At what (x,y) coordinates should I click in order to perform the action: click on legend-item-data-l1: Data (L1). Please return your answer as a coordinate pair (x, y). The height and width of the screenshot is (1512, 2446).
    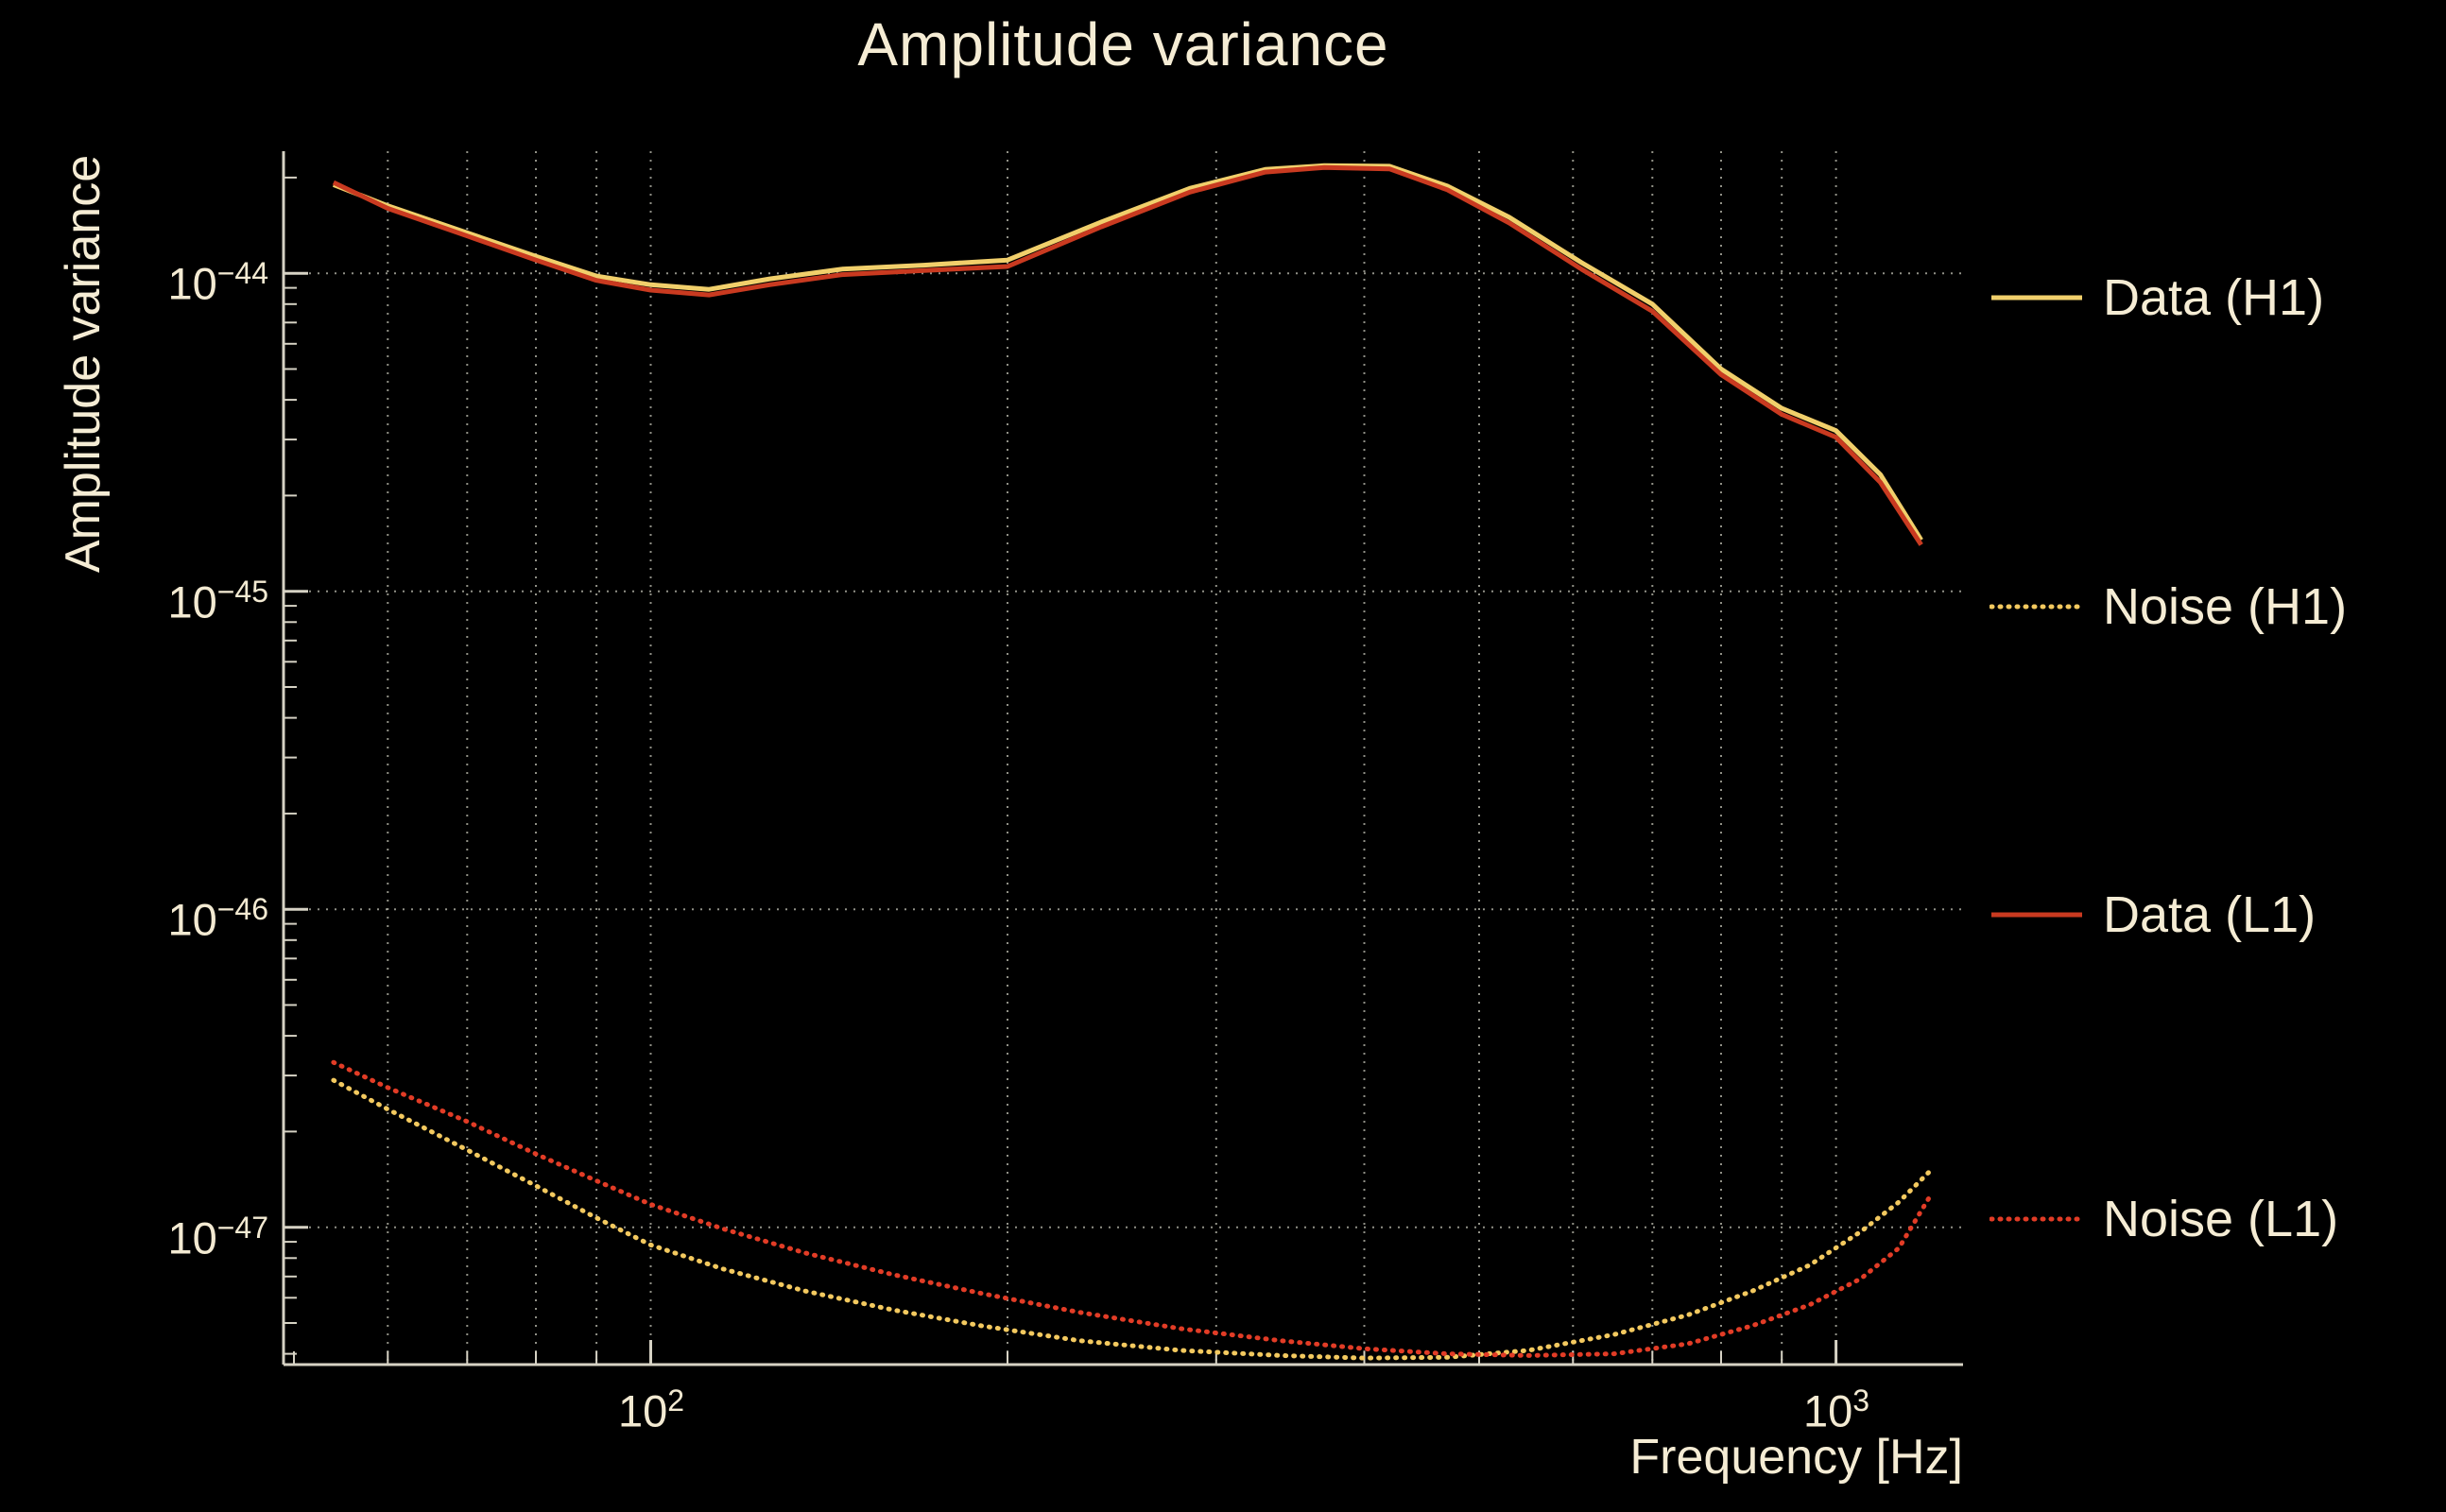
    Looking at the image, I should click on (2153, 914).